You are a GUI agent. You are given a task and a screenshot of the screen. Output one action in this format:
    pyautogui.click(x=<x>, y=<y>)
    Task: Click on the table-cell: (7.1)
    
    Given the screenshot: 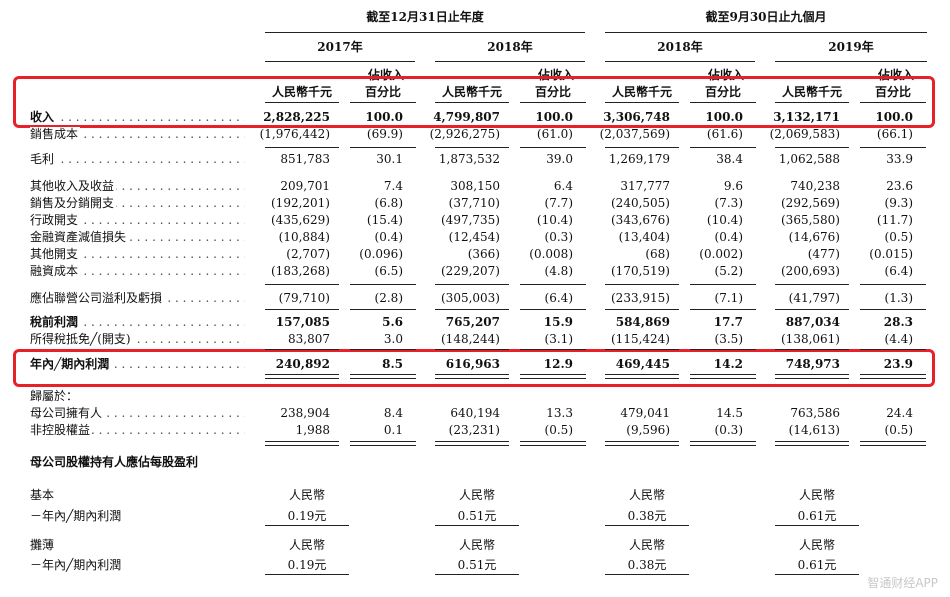 What is the action you would take?
    pyautogui.click(x=728, y=298)
    